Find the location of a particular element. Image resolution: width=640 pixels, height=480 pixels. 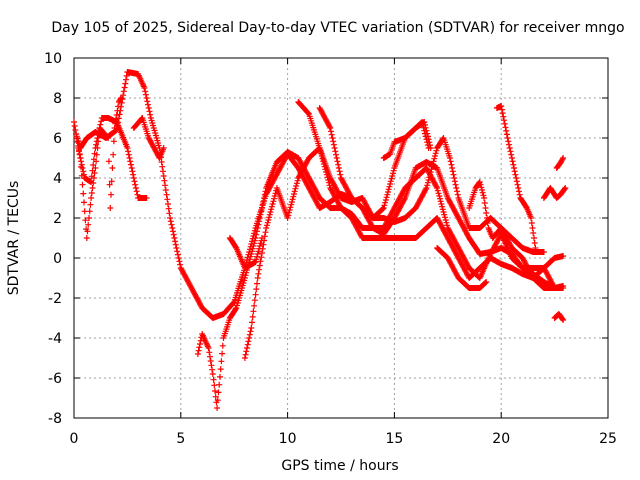

x-tick-label: 25 is located at coordinates (608, 439).